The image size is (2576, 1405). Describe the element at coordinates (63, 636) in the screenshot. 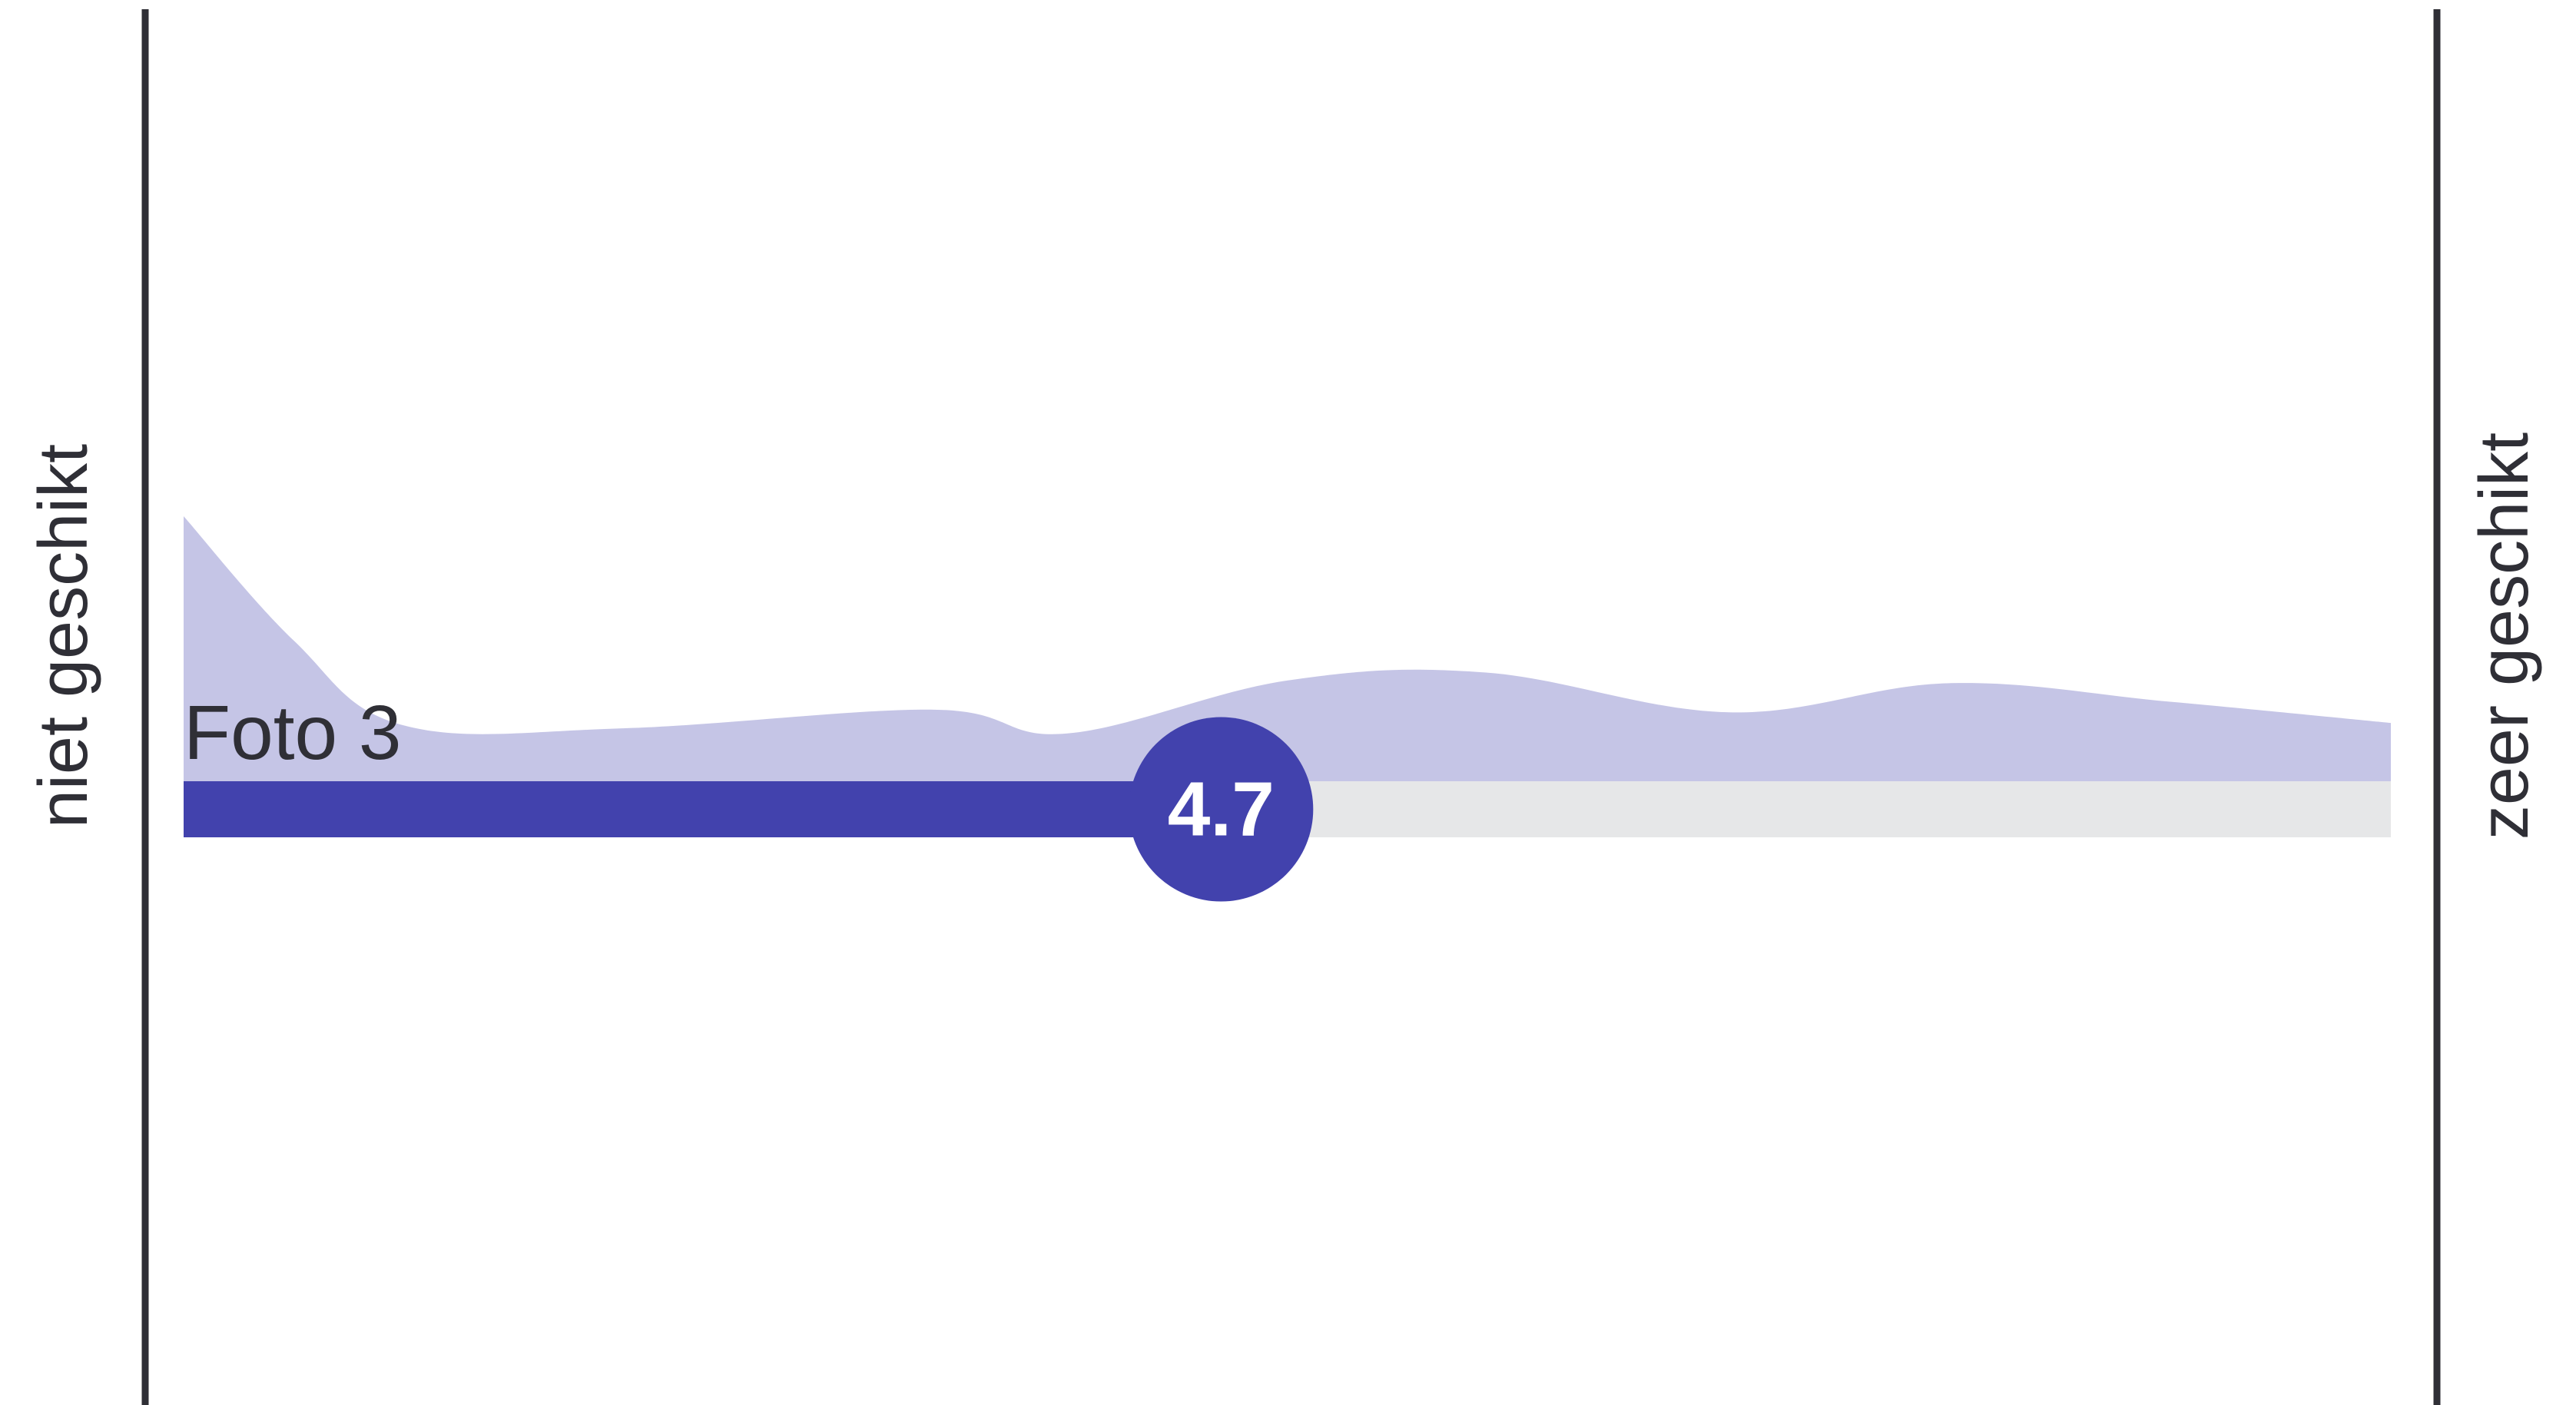

I see `scale-min-label: niet geschikt` at that location.